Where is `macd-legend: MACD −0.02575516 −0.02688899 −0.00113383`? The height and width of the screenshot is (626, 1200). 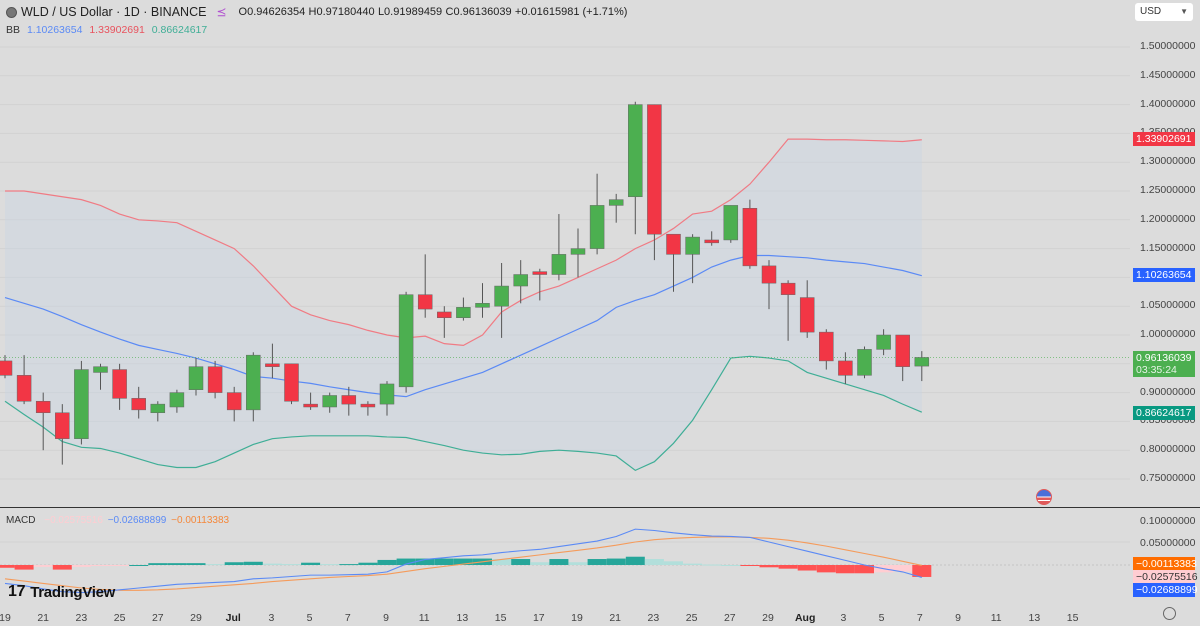 macd-legend: MACD −0.02575516 −0.02688899 −0.00113383 is located at coordinates (117, 520).